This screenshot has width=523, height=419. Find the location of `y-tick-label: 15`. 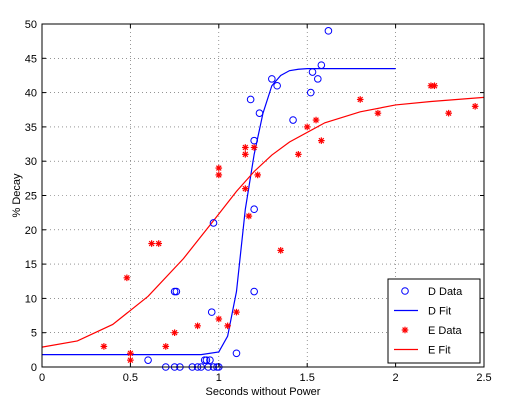

y-tick-label: 15 is located at coordinates (31, 265).